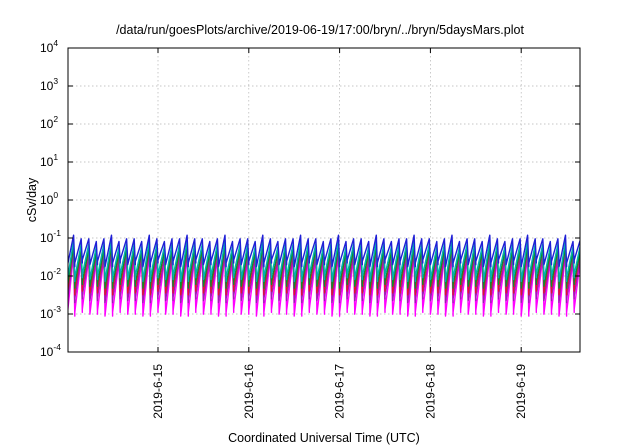  What do you see at coordinates (521, 391) in the screenshot?
I see `x-tick-label: 2019-6-19` at bounding box center [521, 391].